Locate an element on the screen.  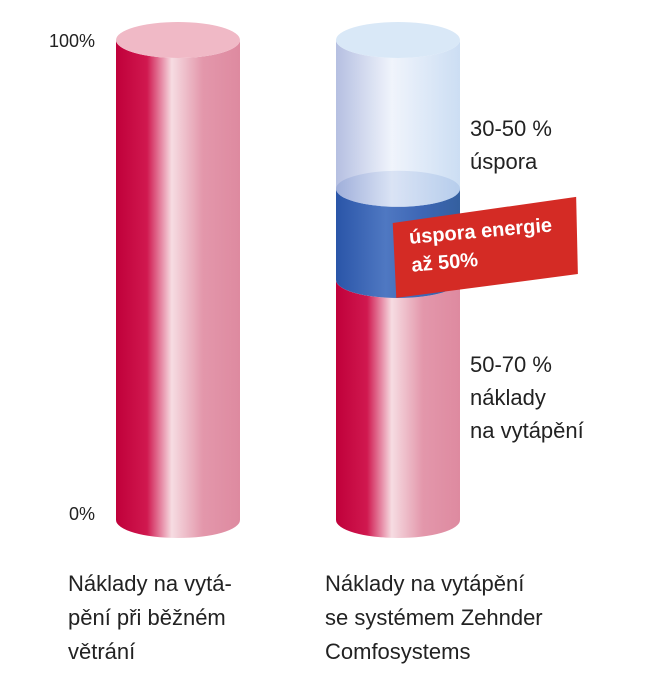
annotation: 50-70 % is located at coordinates (511, 364).